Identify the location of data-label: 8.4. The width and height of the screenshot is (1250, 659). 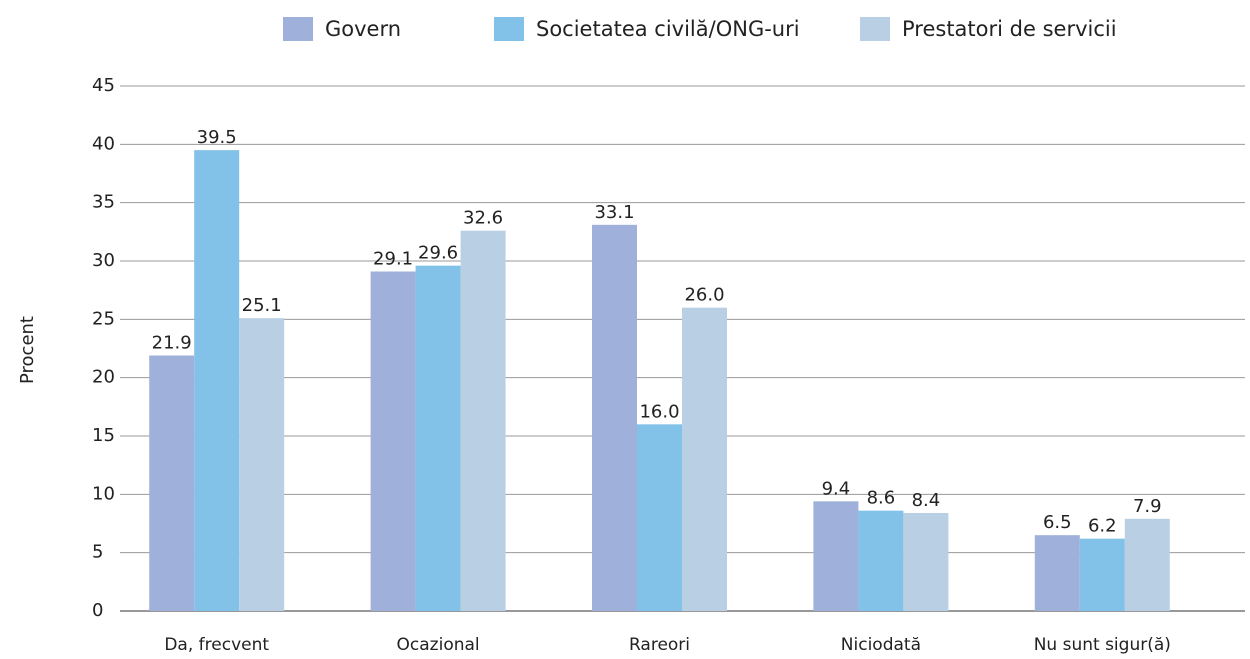
(926, 500).